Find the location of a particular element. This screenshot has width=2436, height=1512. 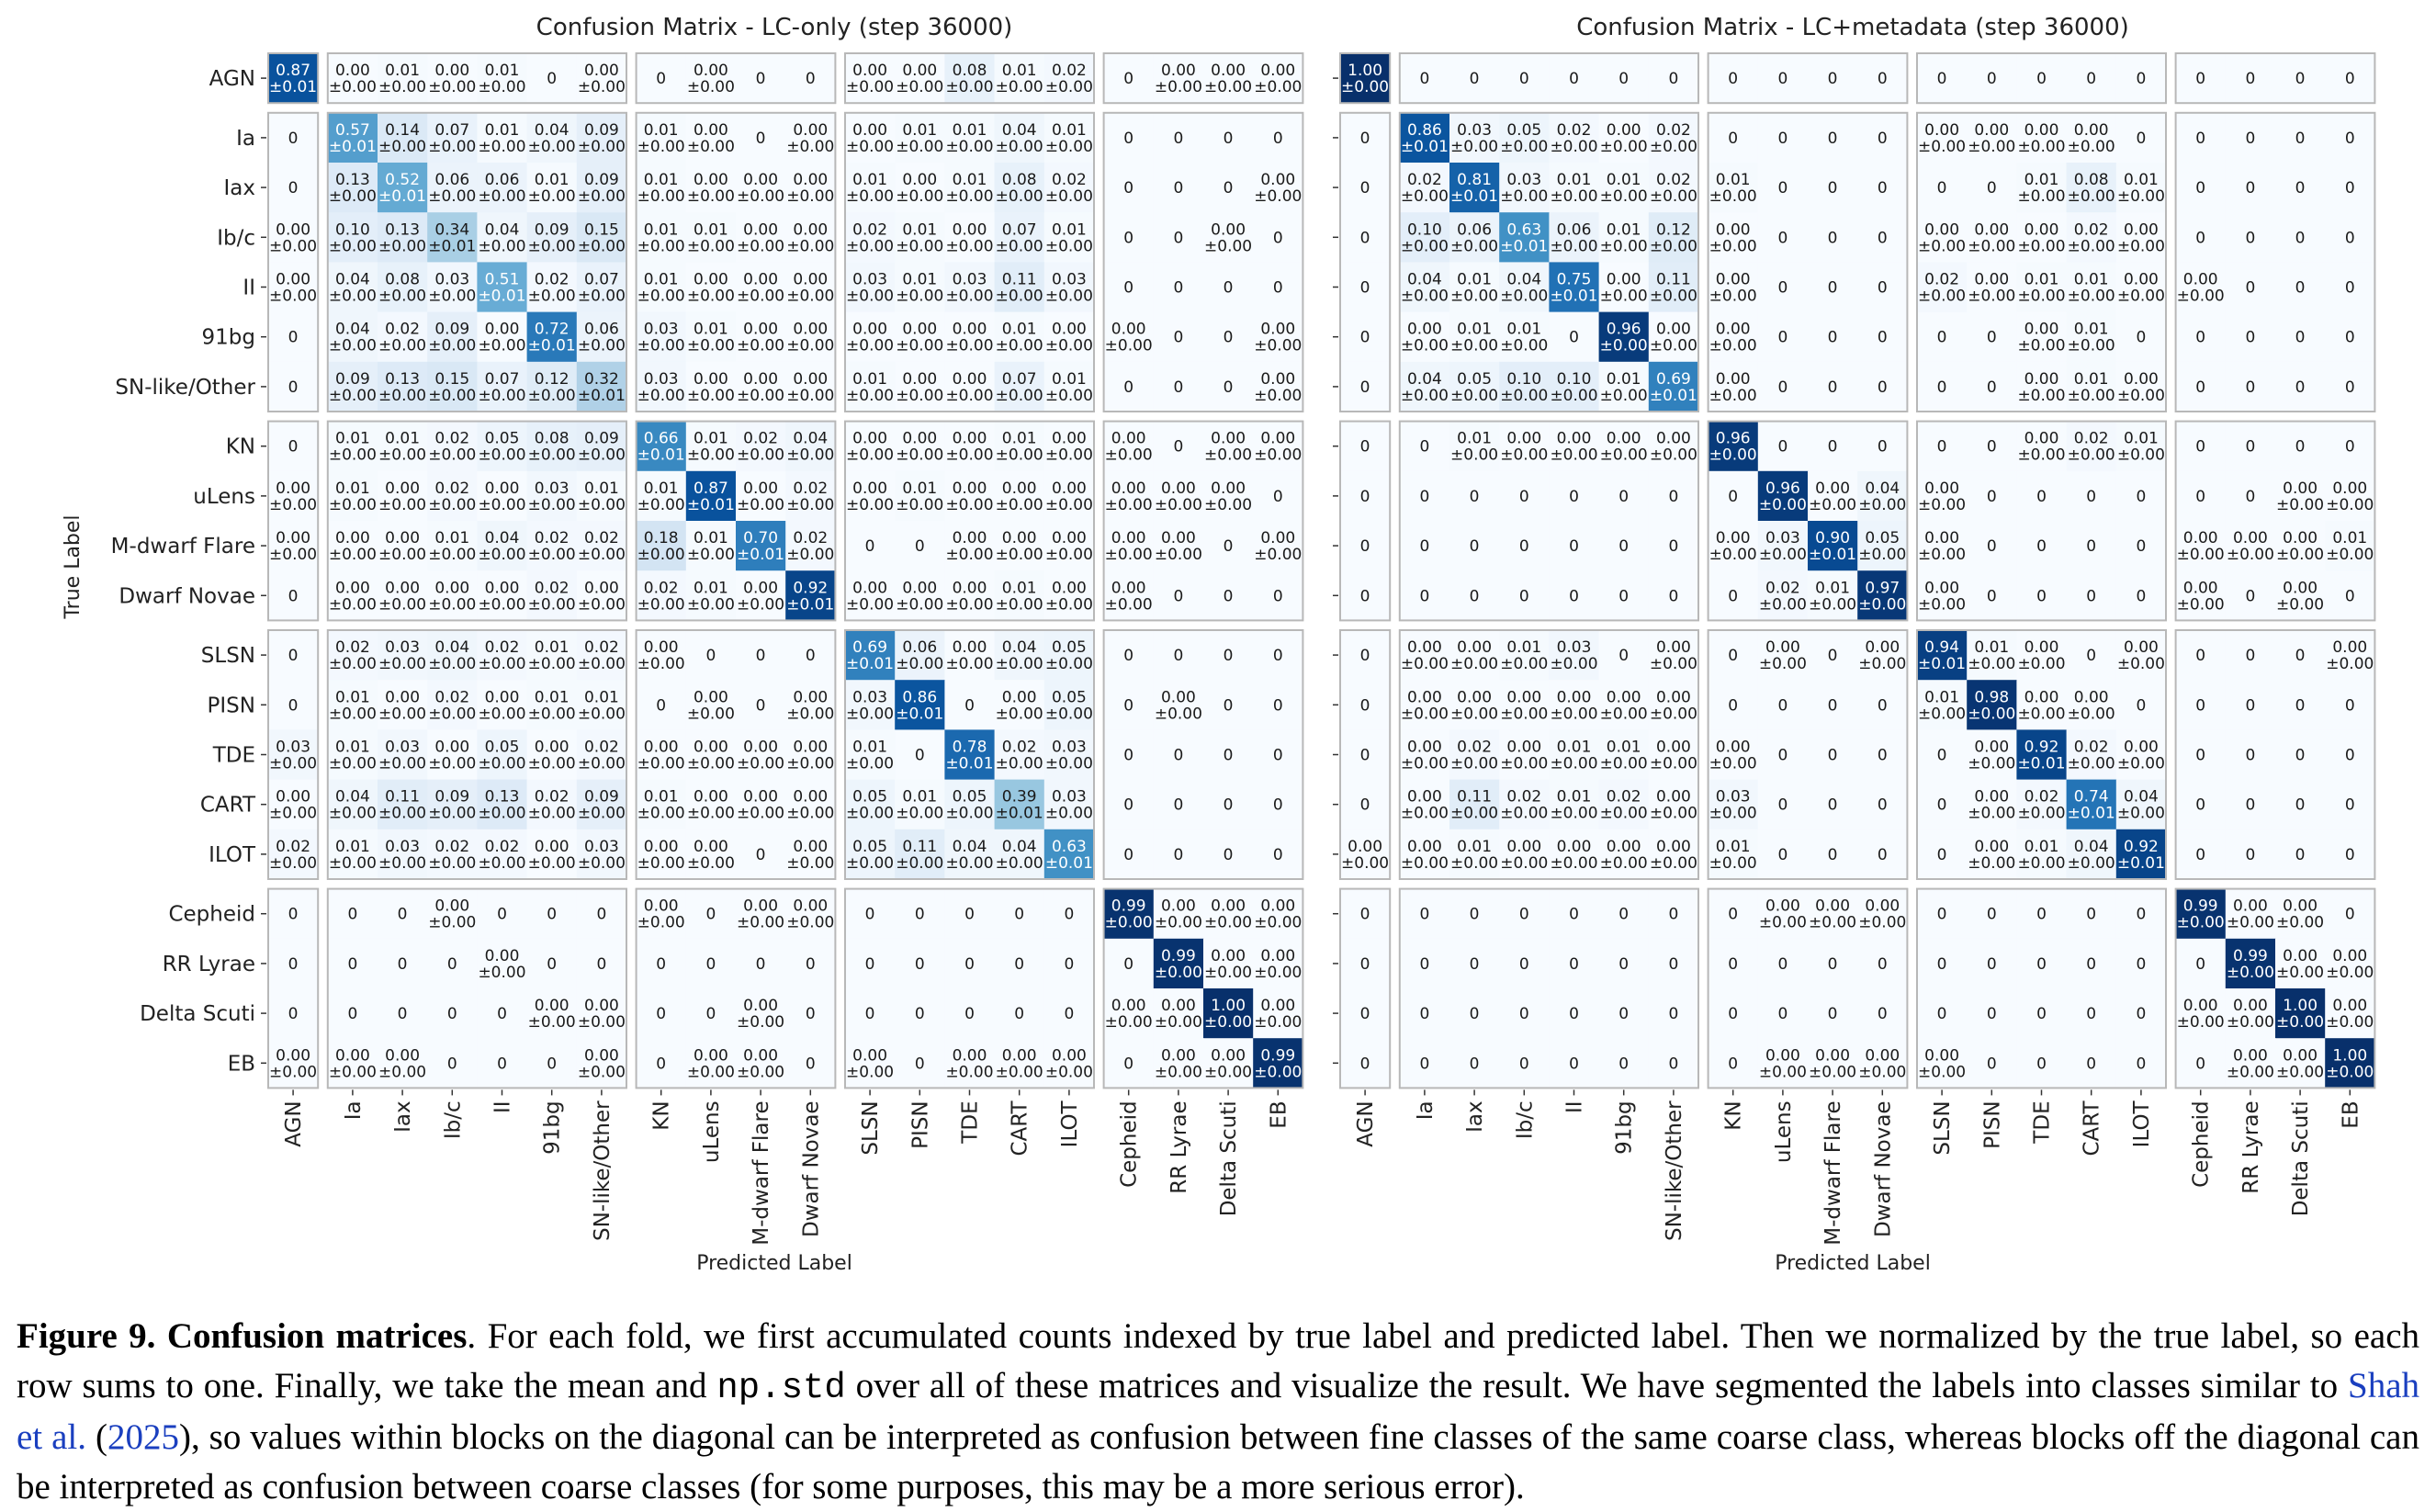

y-tick-label: Cepheid is located at coordinates (211, 915).